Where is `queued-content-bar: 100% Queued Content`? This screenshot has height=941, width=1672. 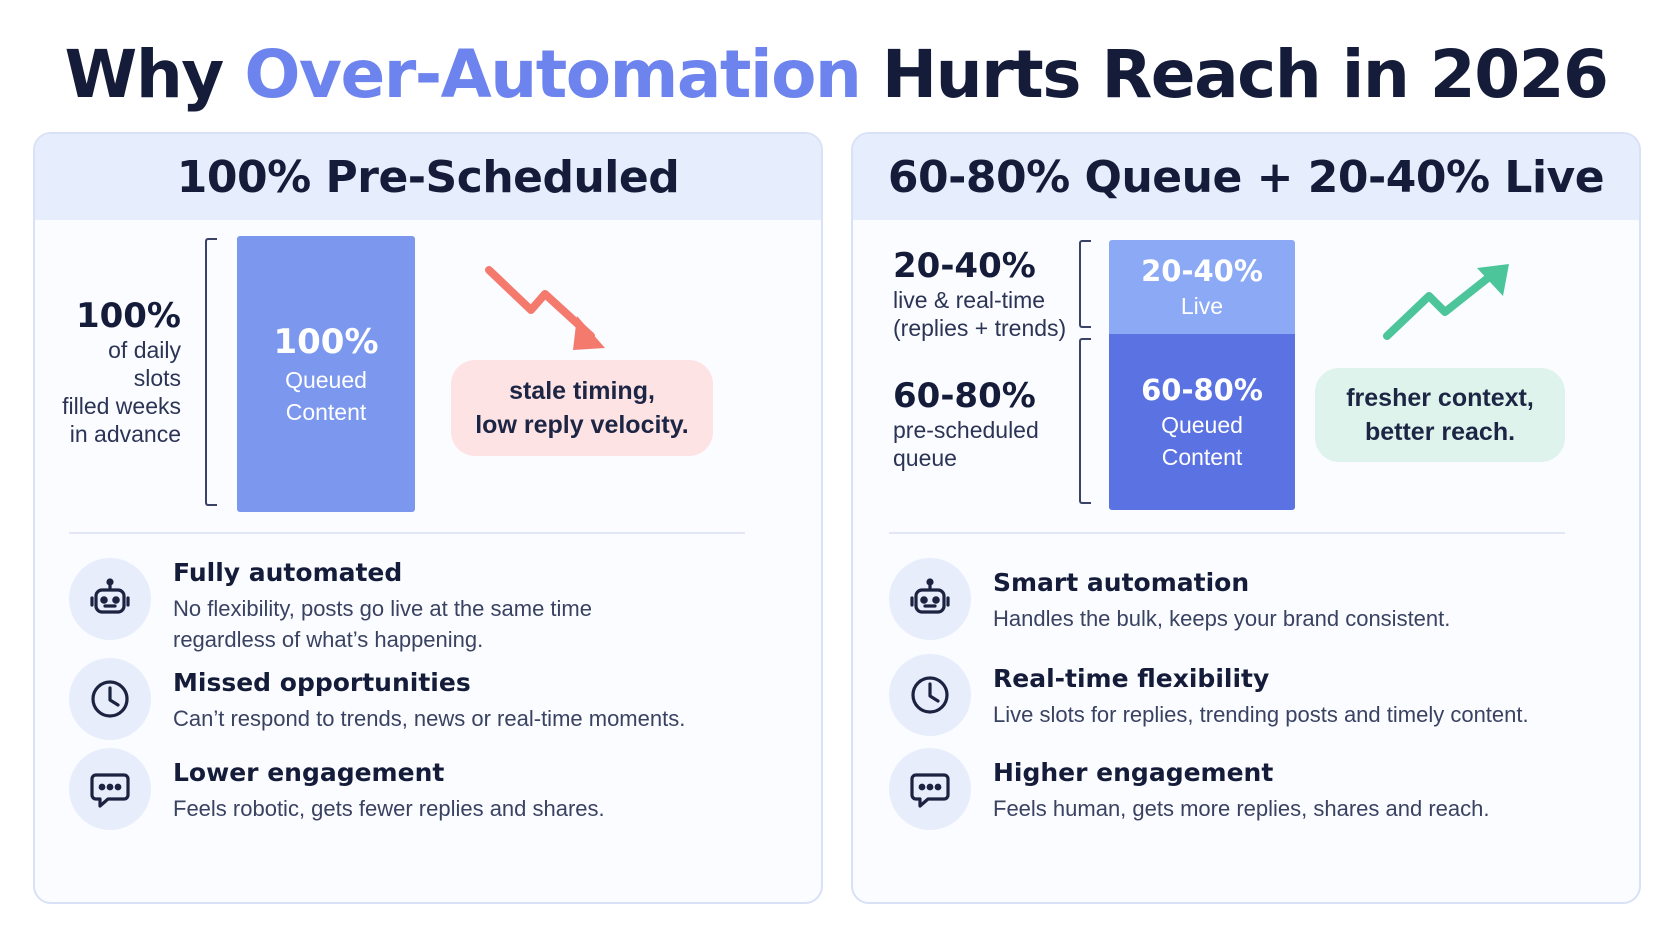
queued-content-bar: 100% Queued Content is located at coordinates (326, 374).